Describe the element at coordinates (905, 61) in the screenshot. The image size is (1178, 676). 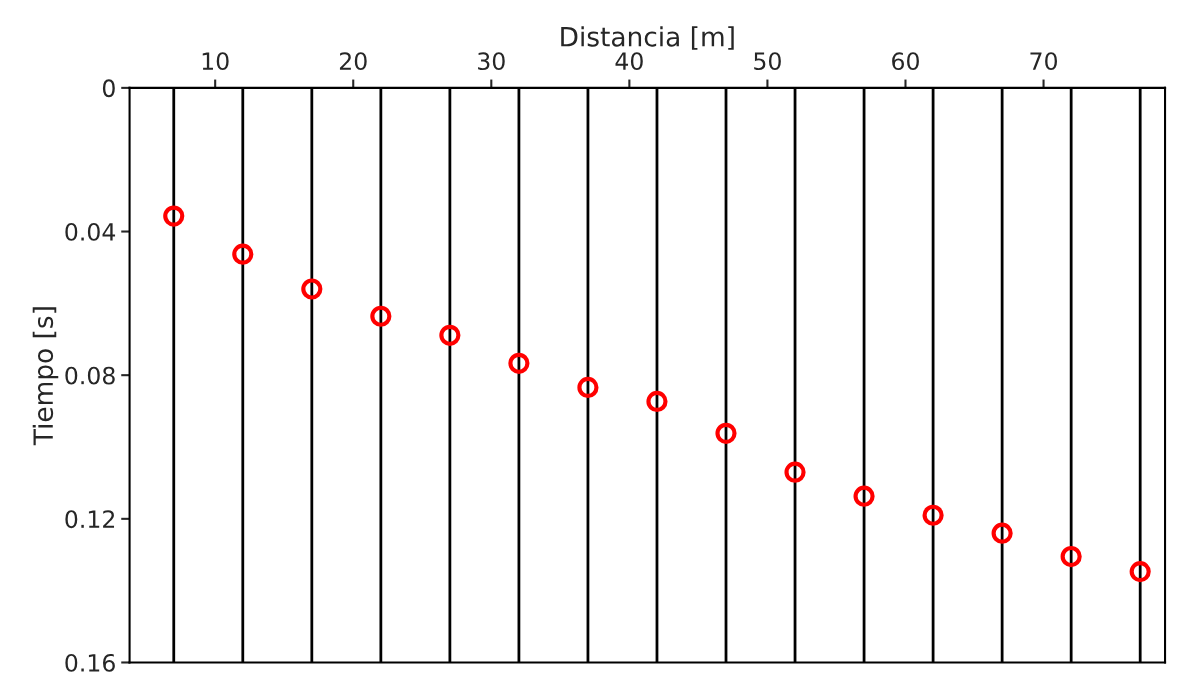
I see `x-tick-label: 60` at that location.